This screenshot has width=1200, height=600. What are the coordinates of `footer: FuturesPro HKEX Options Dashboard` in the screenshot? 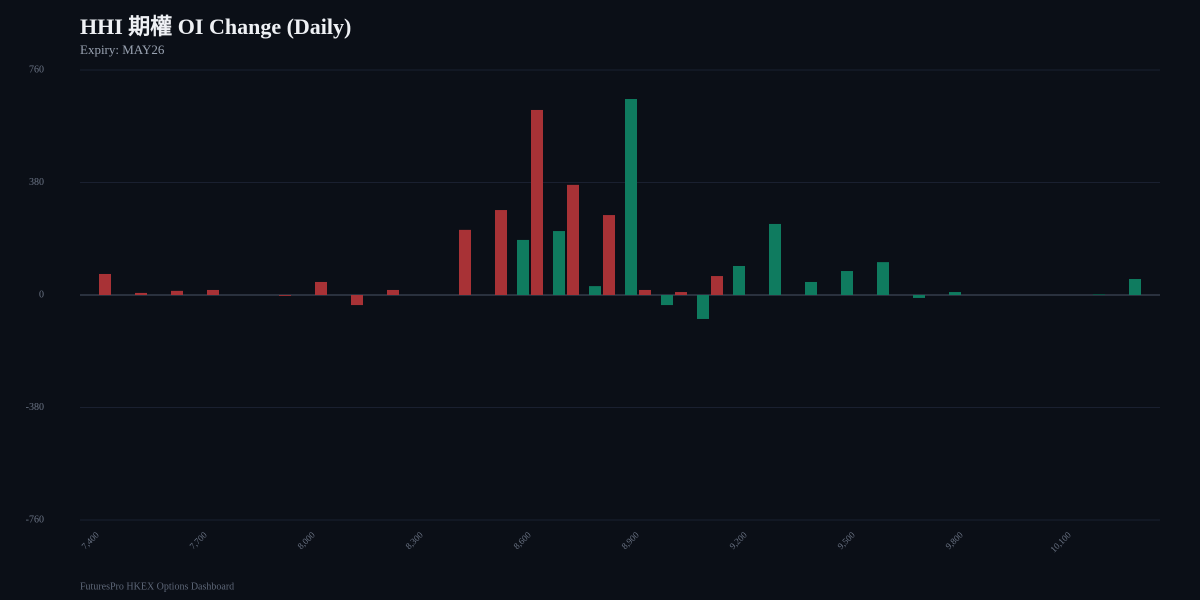 It's located at (157, 586).